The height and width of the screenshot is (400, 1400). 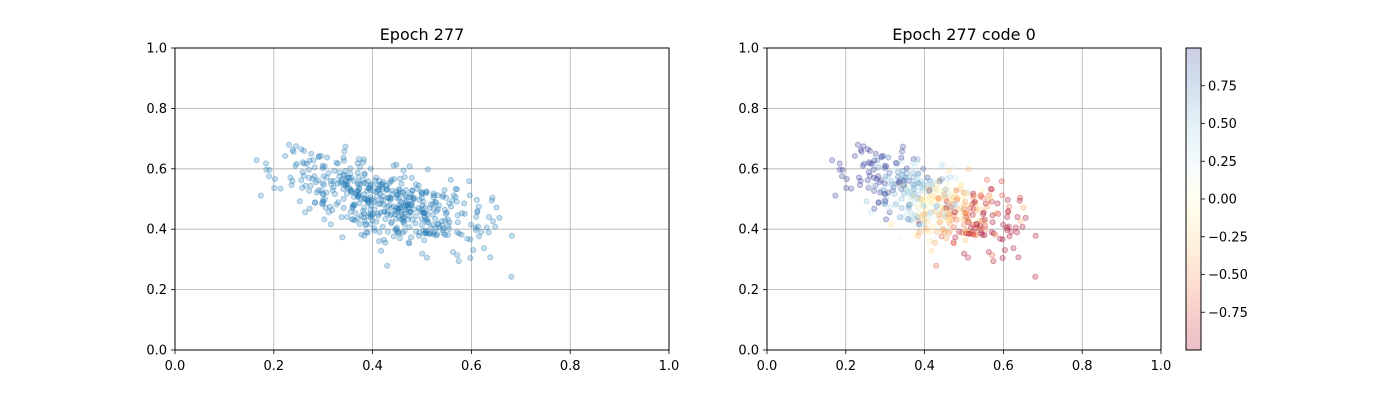 I want to click on left-xtick-label: 0.2, so click(x=273, y=366).